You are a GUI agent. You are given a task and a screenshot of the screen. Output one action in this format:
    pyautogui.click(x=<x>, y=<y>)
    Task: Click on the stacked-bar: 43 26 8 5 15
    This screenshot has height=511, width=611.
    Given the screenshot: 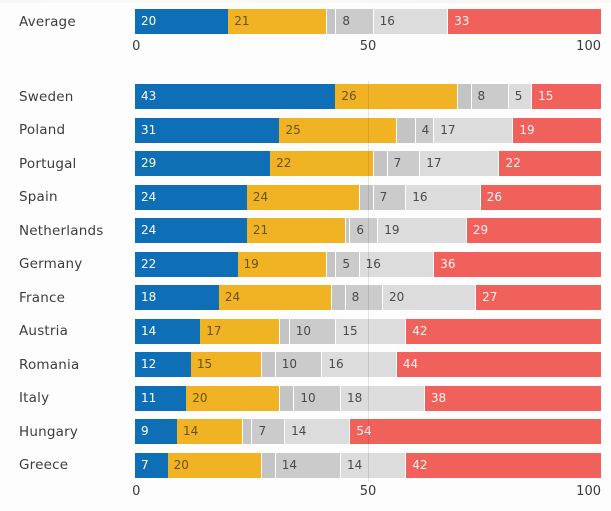 What is the action you would take?
    pyautogui.click(x=368, y=96)
    